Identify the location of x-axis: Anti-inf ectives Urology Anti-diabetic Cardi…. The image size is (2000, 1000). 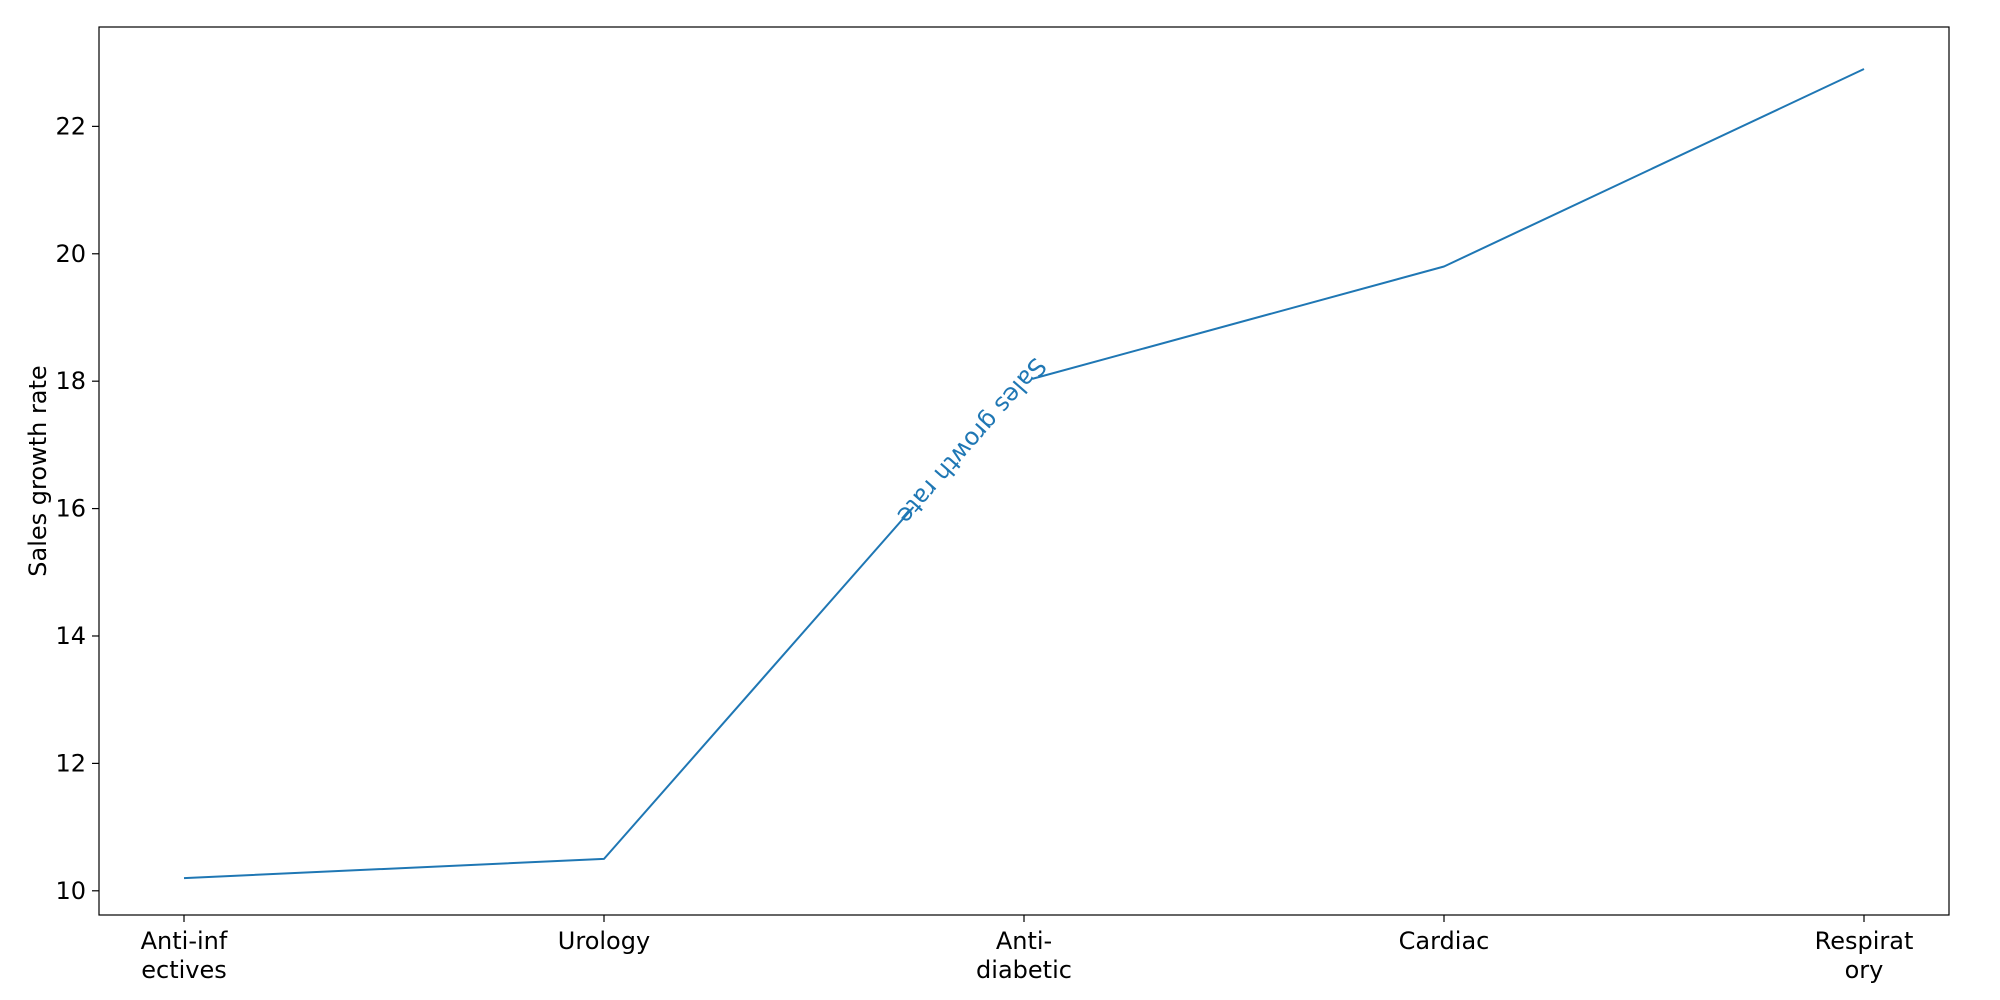
(1027, 949).